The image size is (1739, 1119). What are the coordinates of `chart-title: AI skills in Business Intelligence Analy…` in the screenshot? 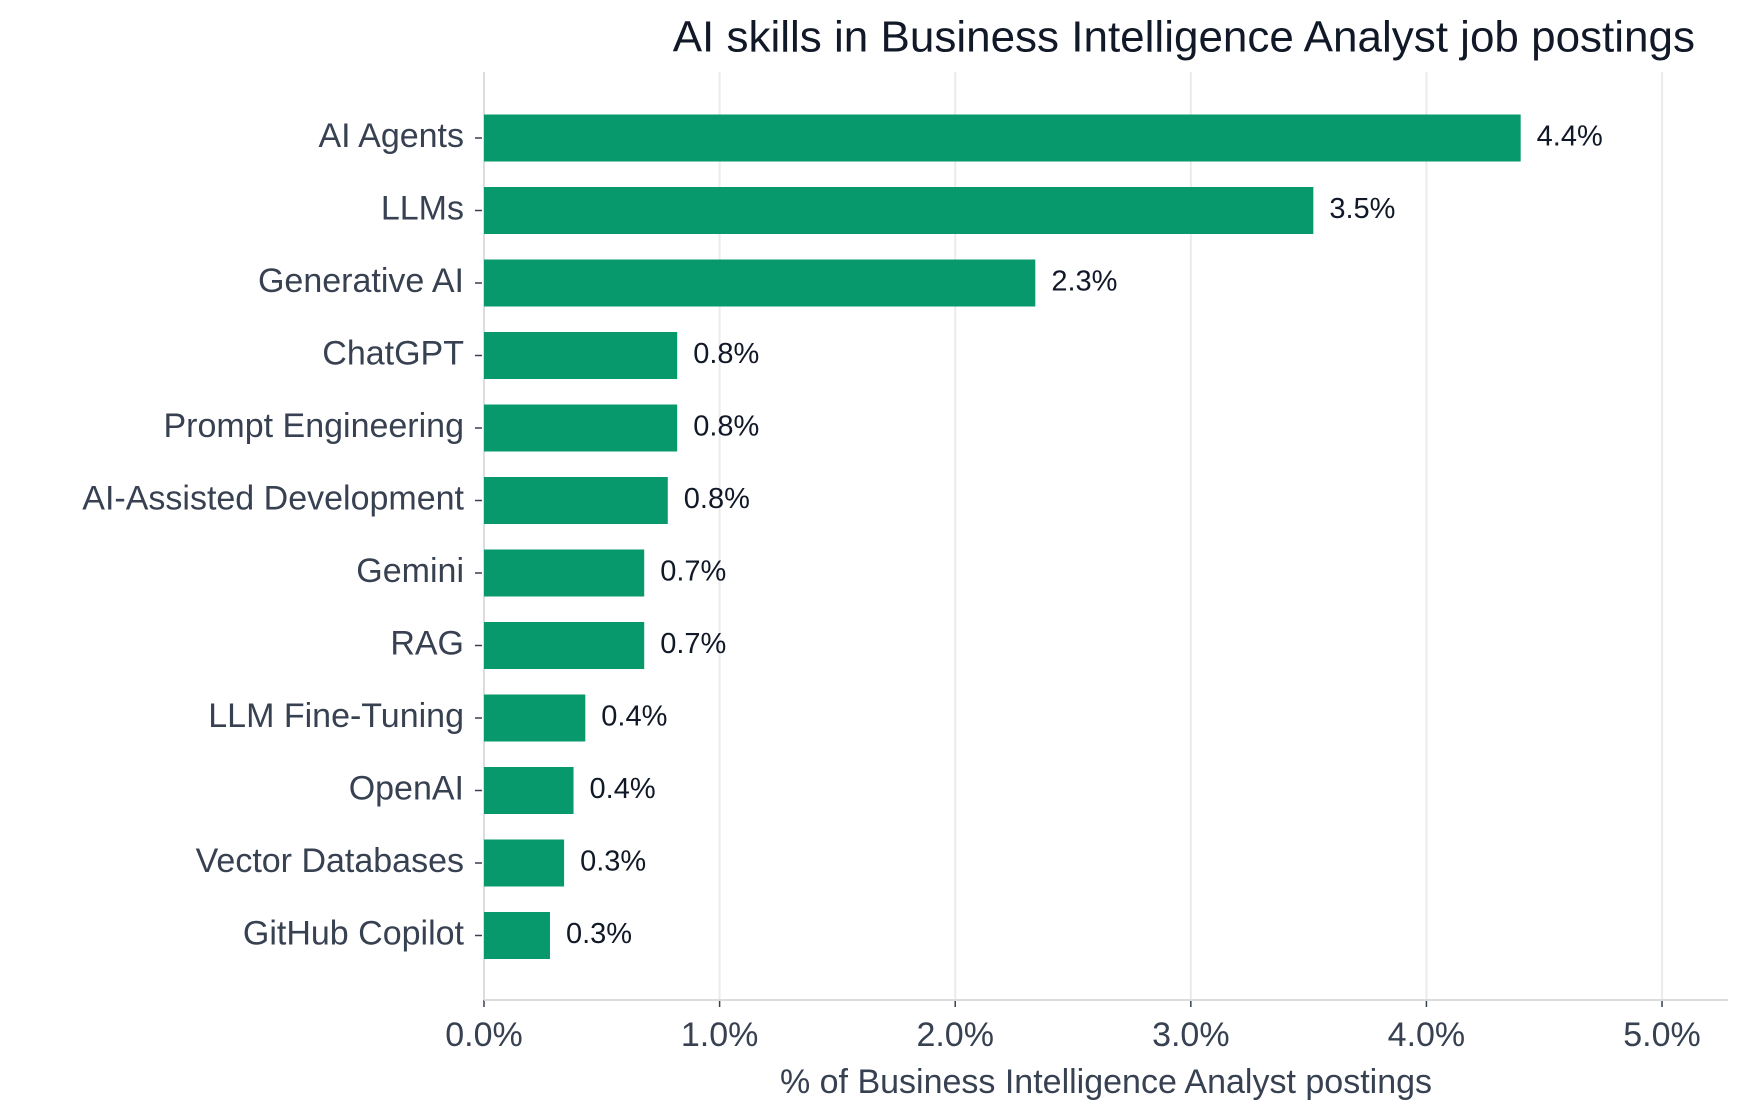 It's located at (1184, 37).